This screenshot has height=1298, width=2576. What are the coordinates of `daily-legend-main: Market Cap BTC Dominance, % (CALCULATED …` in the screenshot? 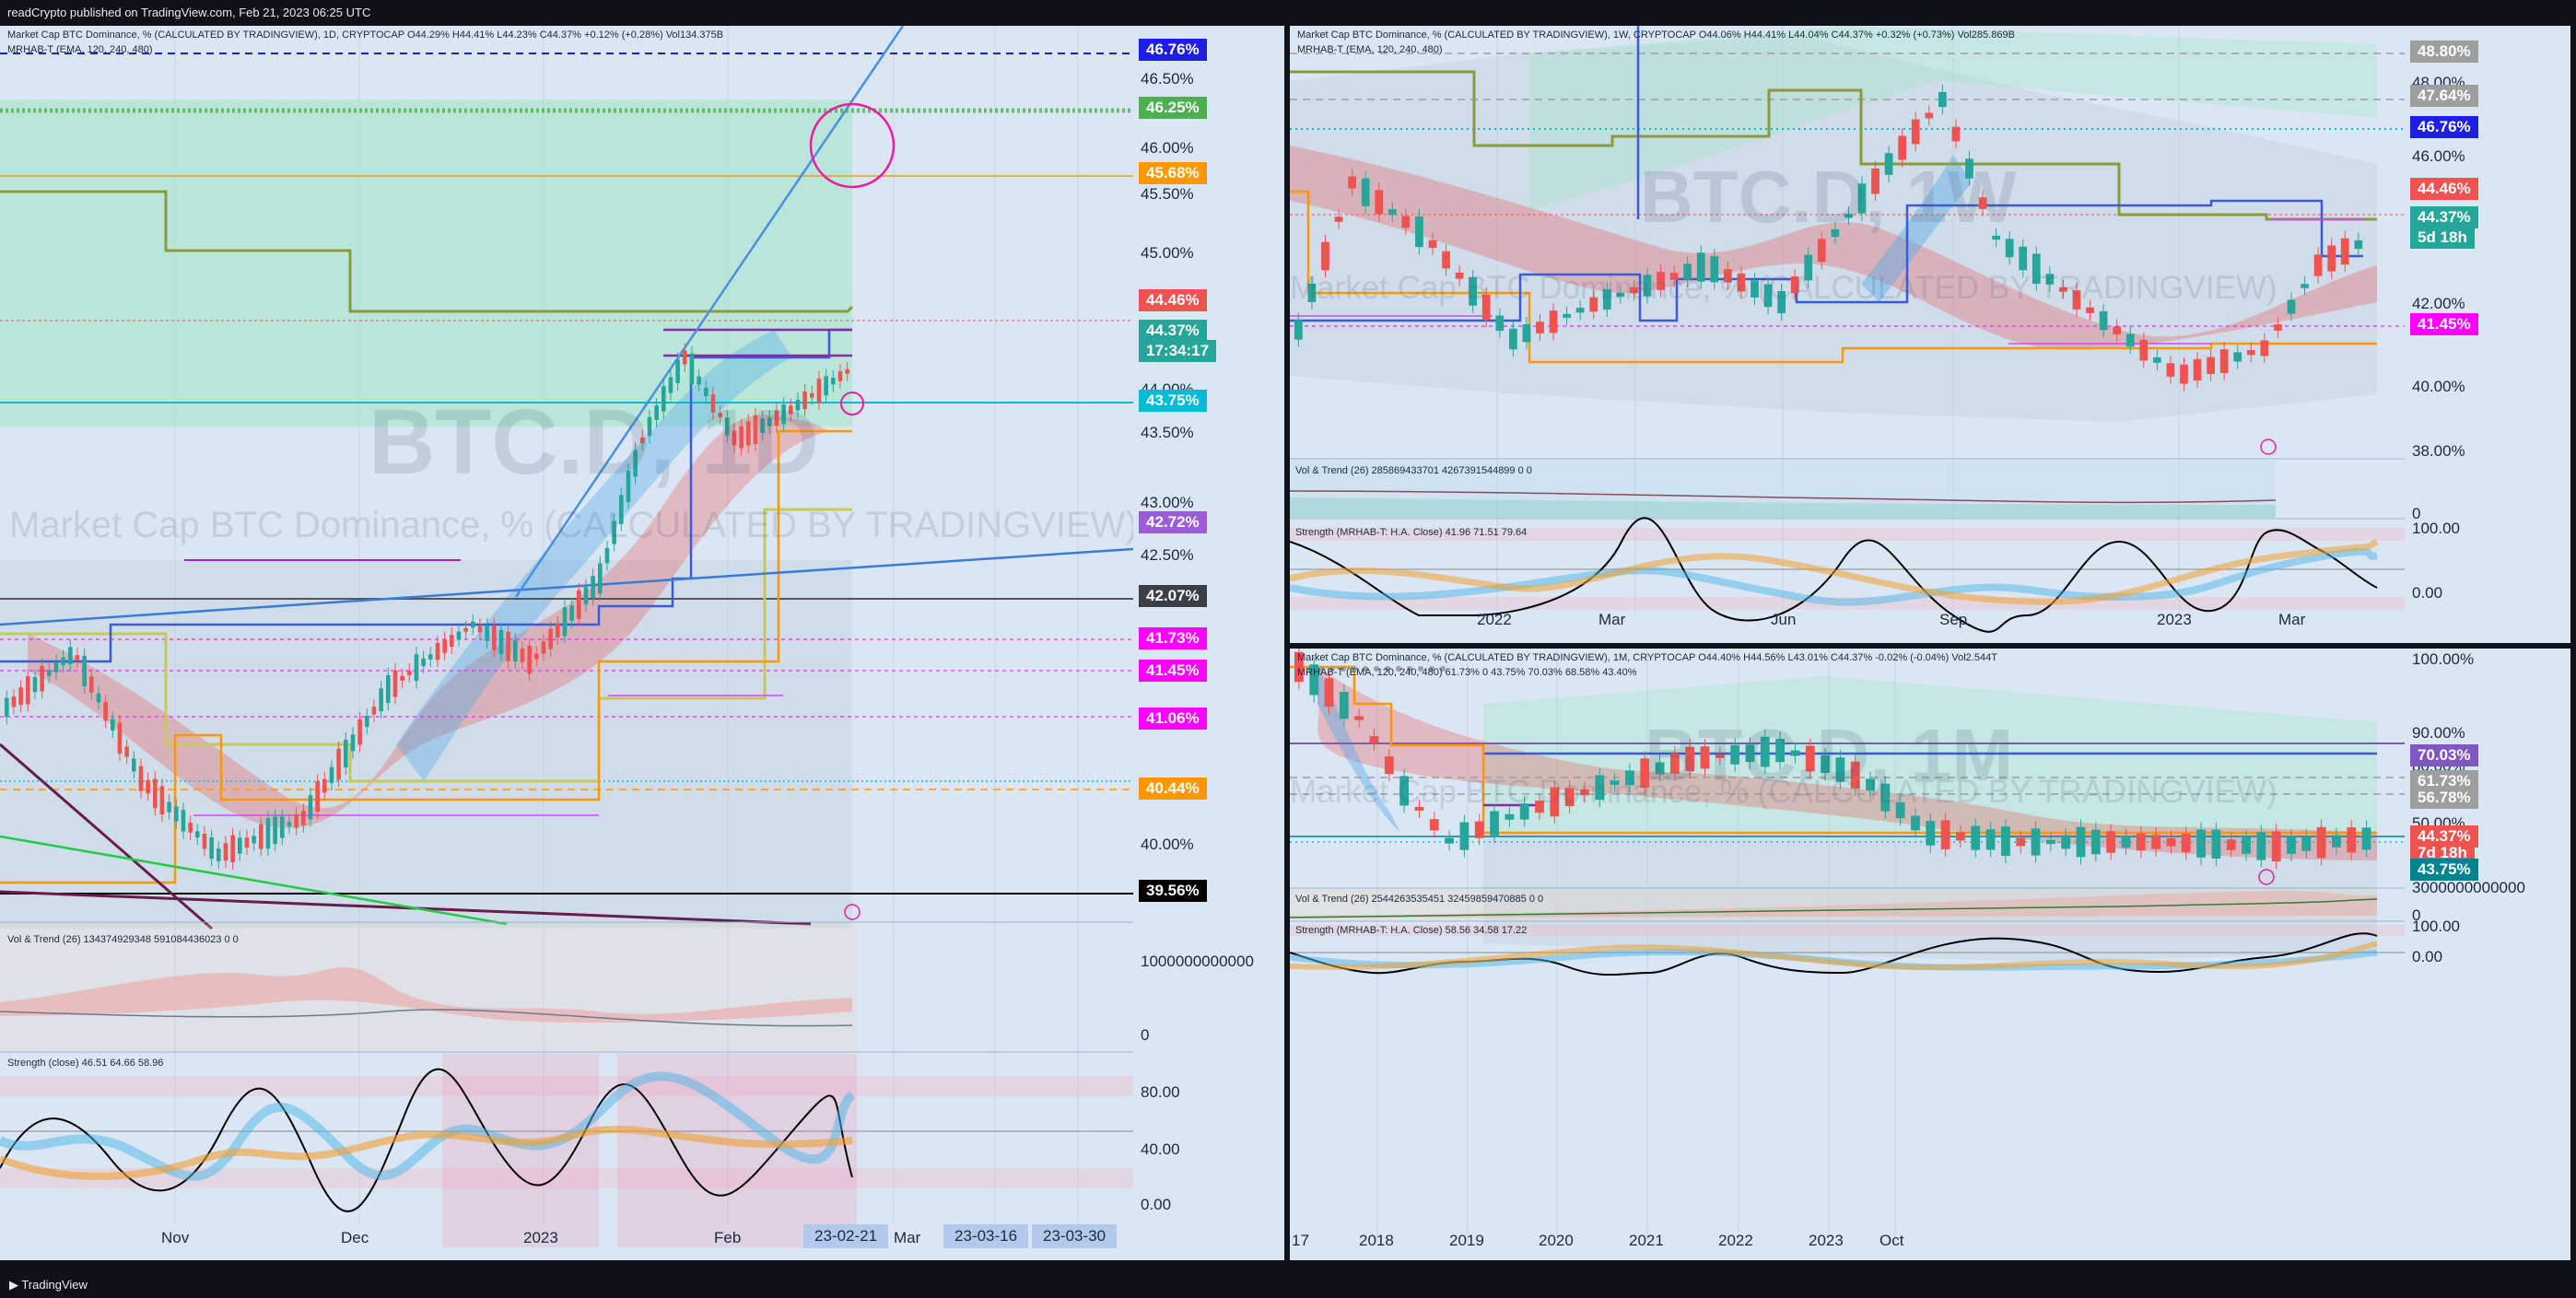 It's located at (365, 35).